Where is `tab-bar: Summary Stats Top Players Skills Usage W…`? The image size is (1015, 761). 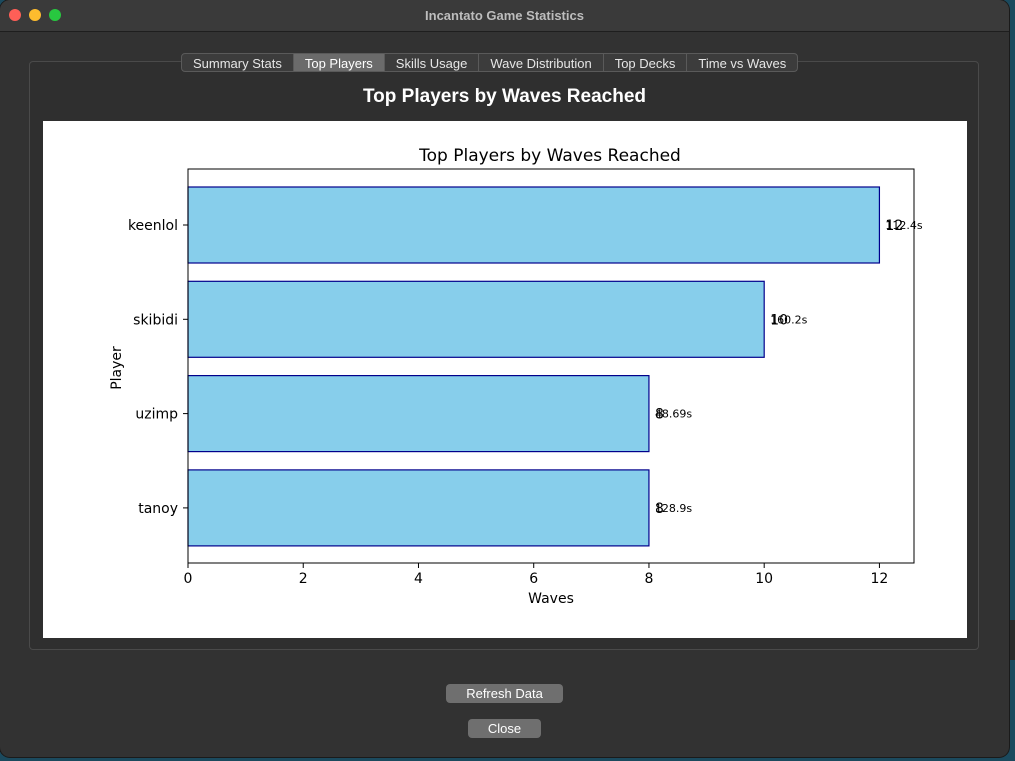 tab-bar: Summary Stats Top Players Skills Usage W… is located at coordinates (490, 62).